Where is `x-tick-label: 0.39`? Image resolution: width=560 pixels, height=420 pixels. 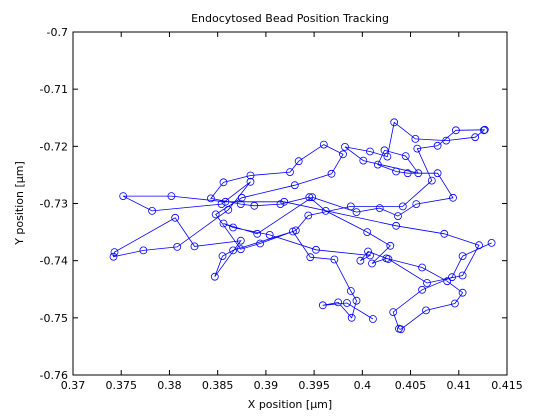
x-tick-label: 0.39 is located at coordinates (266, 385).